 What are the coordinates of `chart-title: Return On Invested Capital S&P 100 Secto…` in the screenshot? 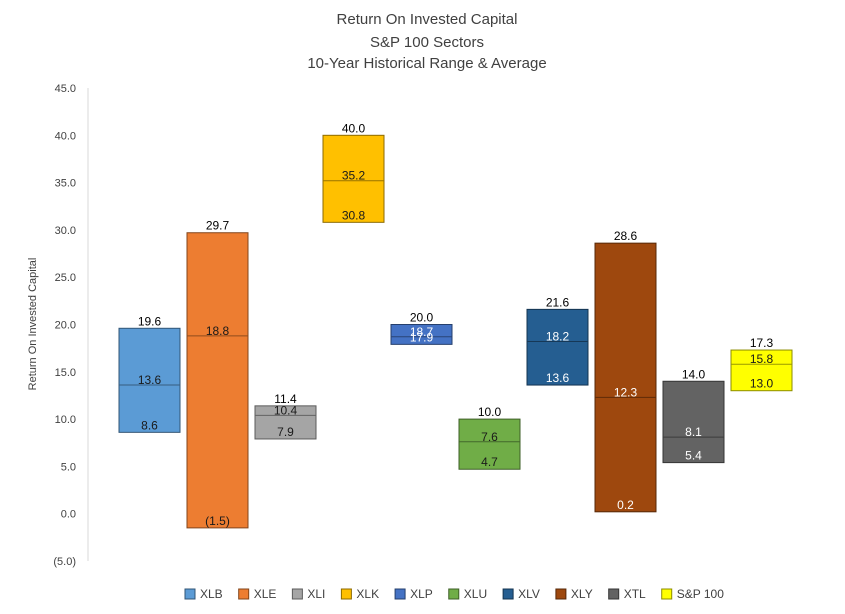 It's located at (426, 41).